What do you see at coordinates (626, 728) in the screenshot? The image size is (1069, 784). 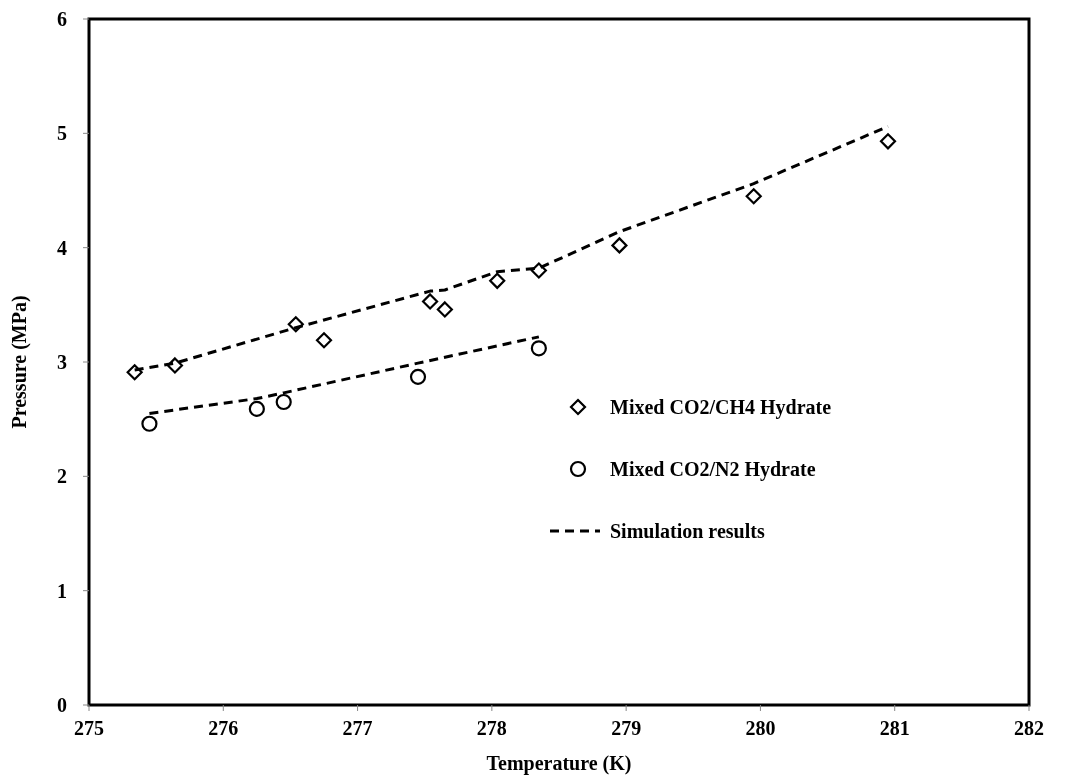 I see `x-tick-label: 279` at bounding box center [626, 728].